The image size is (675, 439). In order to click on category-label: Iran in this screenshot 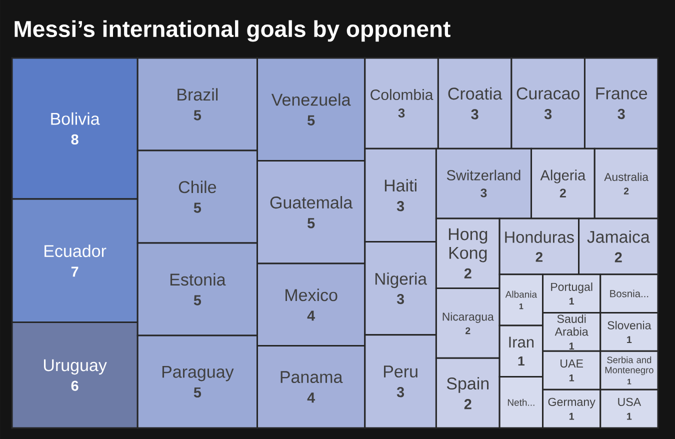, I will do `click(521, 342)`.